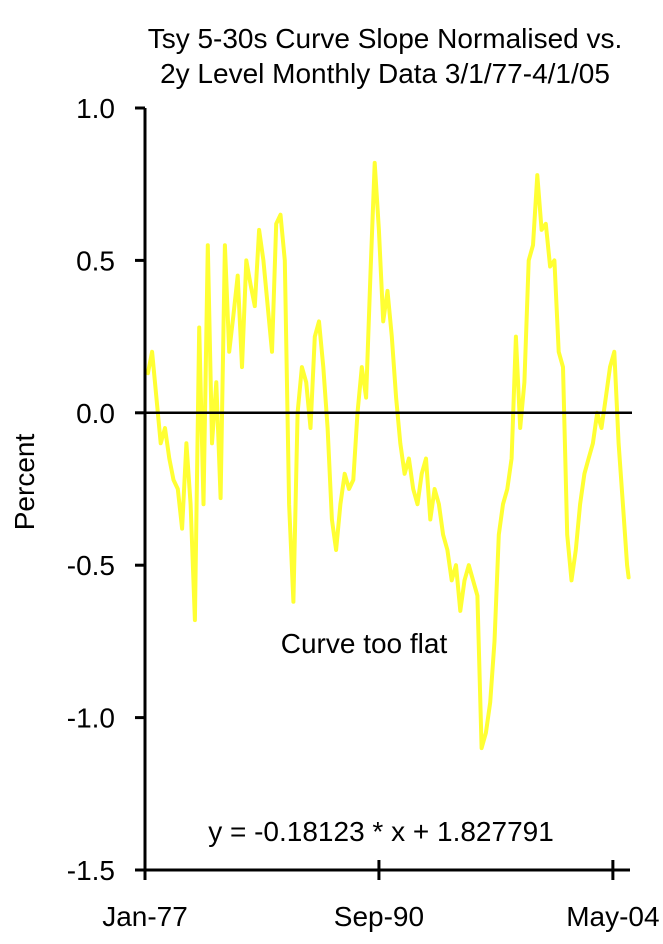  What do you see at coordinates (24, 482) in the screenshot?
I see `y-axis-label: Percent` at bounding box center [24, 482].